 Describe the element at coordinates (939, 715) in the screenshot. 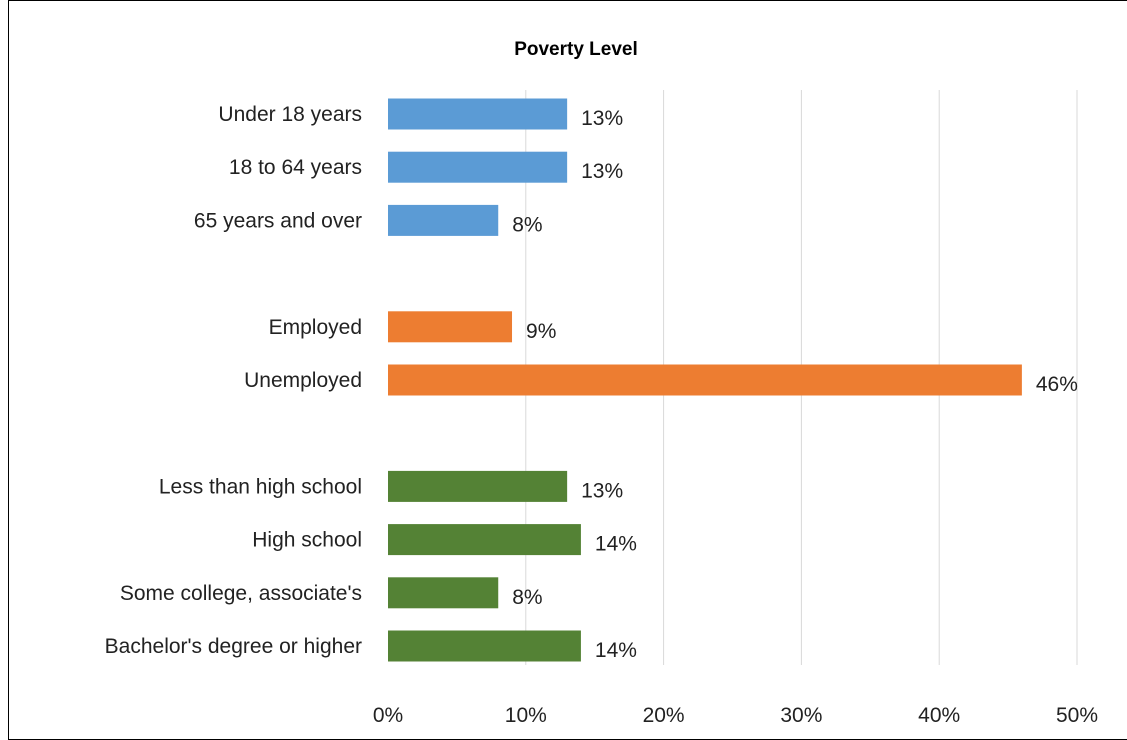

I see `x-tick-label: 40%` at that location.